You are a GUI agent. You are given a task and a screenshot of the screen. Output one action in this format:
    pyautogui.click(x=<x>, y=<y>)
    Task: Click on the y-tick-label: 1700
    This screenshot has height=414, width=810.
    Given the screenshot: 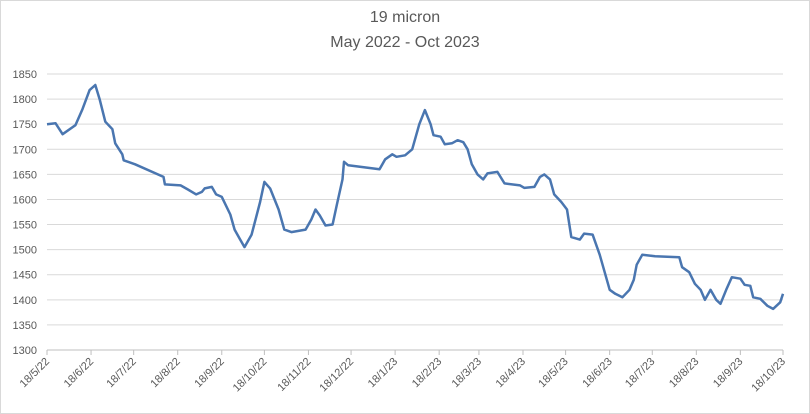 What is the action you would take?
    pyautogui.click(x=25, y=150)
    